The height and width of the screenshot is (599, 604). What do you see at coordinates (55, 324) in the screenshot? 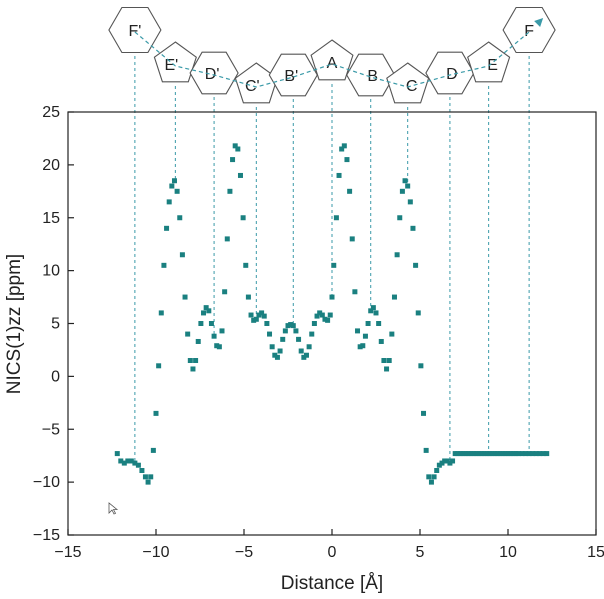
I see `y-tick-label: 5` at bounding box center [55, 324].